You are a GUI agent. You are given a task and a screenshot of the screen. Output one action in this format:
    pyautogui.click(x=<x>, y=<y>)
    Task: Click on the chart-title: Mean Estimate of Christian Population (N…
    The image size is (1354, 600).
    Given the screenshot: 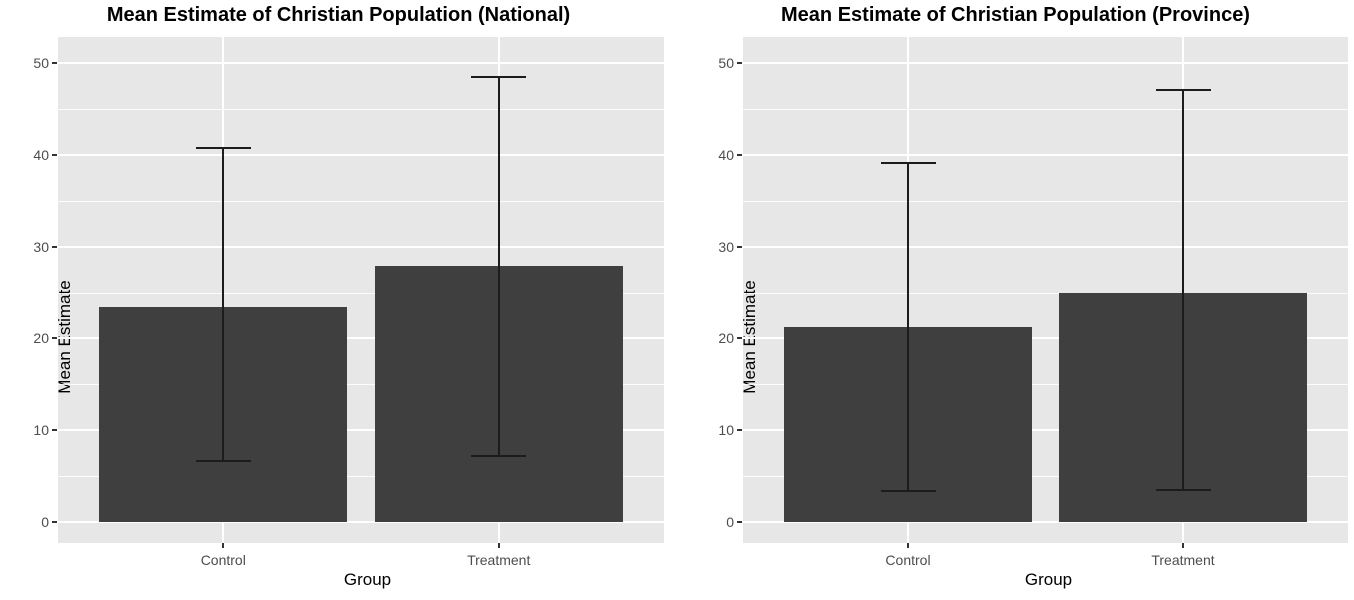 What is the action you would take?
    pyautogui.click(x=338, y=15)
    